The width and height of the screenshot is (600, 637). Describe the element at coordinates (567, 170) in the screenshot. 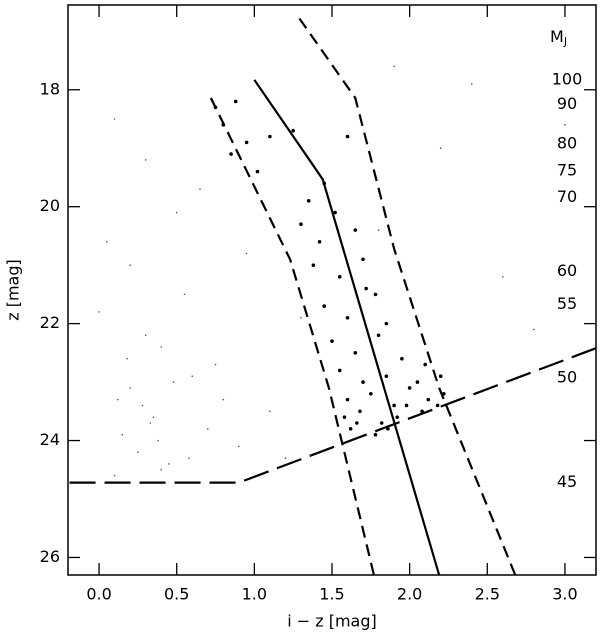

I see `mass-label: 75` at that location.